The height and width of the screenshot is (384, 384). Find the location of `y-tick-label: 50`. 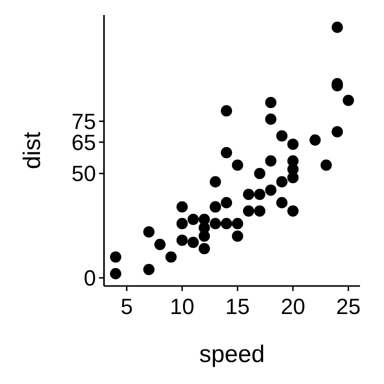

y-tick-label: 50 is located at coordinates (84, 173).